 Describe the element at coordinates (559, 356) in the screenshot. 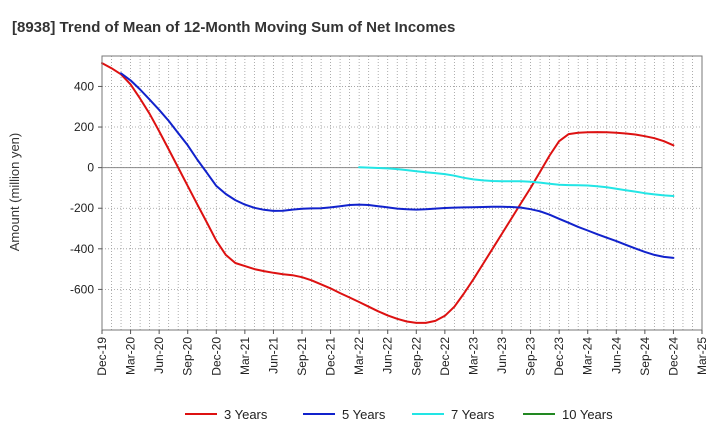

I see `x-tick-label: Dec-23` at that location.